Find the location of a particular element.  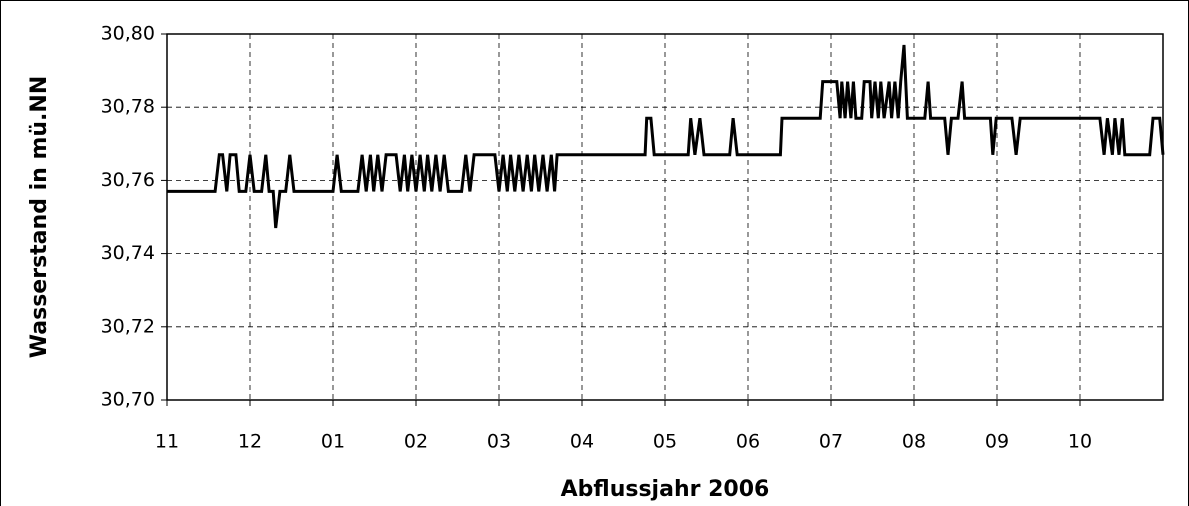

y-tick-label: 30,70 is located at coordinates (128, 400).